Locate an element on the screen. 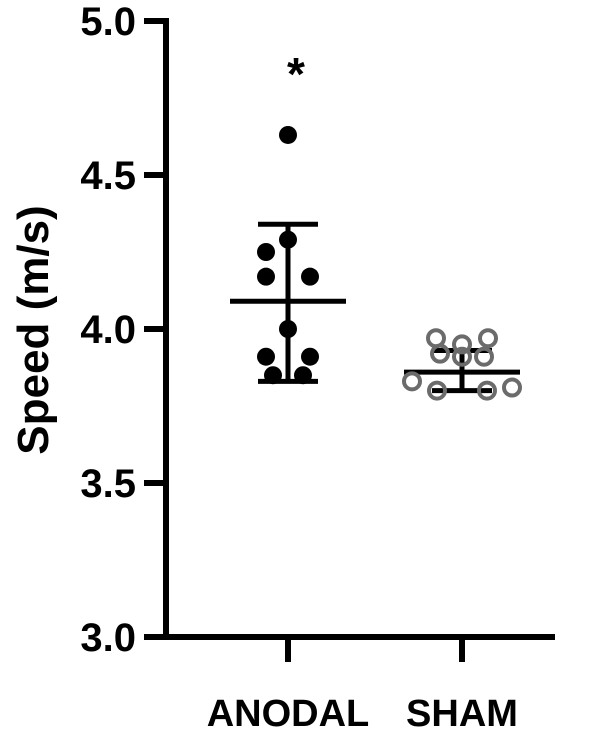 This screenshot has height=733, width=590. y-tick-label: 5.0 is located at coordinates (108, 22).